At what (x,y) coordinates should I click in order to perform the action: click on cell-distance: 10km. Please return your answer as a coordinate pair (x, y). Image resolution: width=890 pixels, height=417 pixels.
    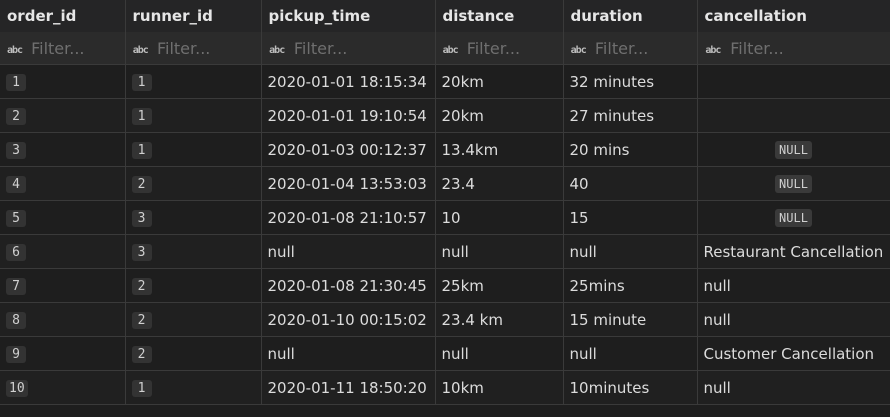
    Looking at the image, I should click on (499, 387).